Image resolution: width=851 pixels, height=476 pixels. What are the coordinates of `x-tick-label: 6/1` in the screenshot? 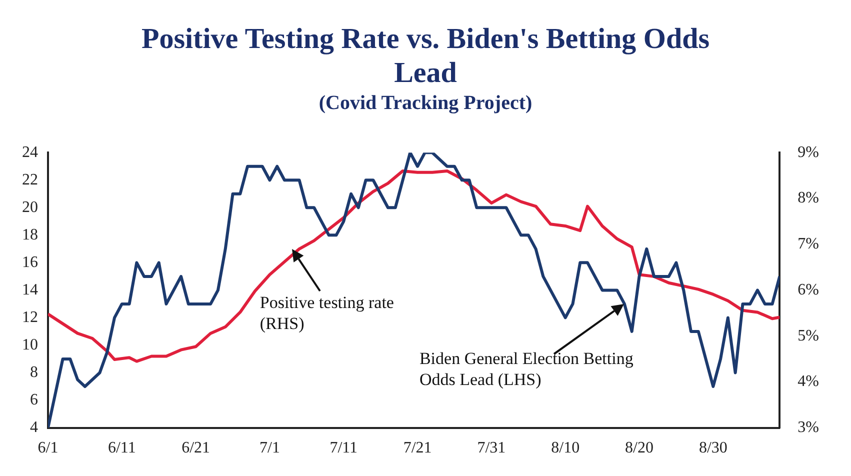 It's located at (48, 448).